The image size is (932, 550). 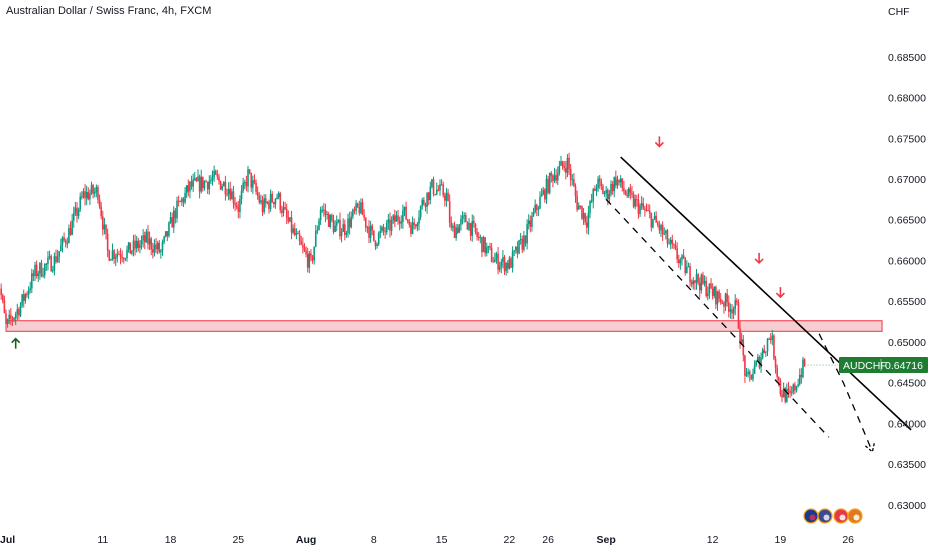 I want to click on projection-path, so click(x=845, y=393).